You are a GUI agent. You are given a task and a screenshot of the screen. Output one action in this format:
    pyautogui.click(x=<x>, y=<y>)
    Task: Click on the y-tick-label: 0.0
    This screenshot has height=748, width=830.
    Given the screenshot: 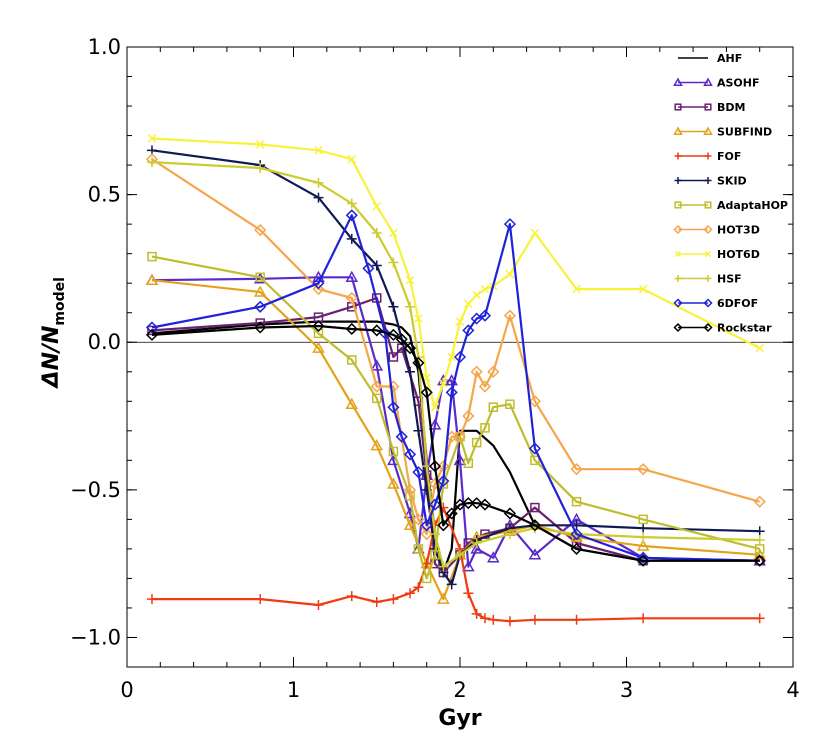 What is the action you would take?
    pyautogui.click(x=104, y=342)
    